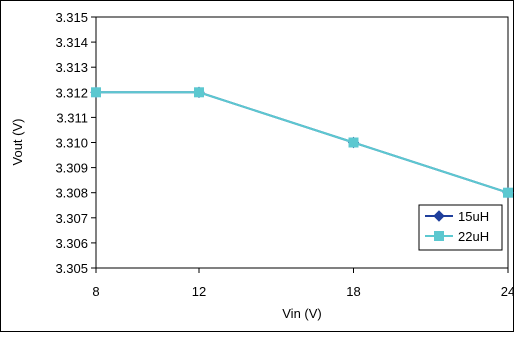  Describe the element at coordinates (71, 67) in the screenshot. I see `y-tick-label: 3.313` at that location.